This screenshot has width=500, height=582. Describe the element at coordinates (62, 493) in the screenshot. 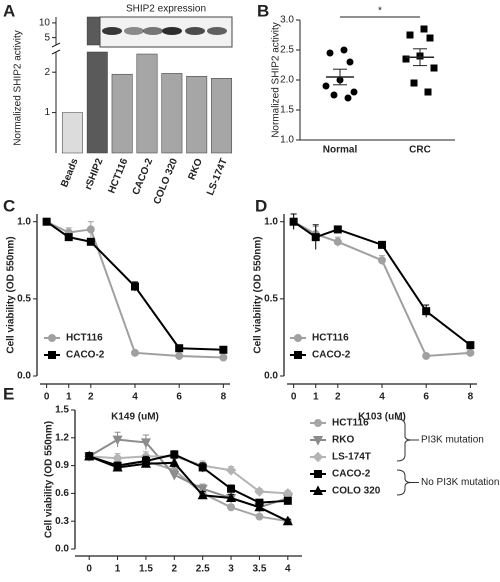

I see `y-tick-label: 0.6` at that location.